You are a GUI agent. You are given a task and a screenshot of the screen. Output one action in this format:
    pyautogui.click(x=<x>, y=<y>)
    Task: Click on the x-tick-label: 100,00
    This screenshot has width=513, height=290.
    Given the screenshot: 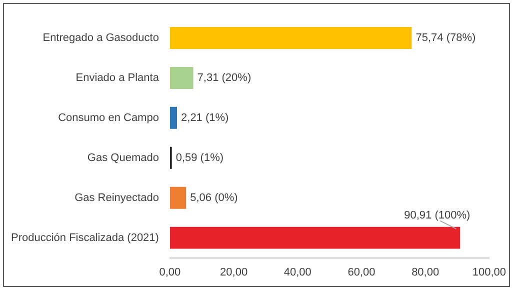 What is the action you would take?
    pyautogui.click(x=489, y=272)
    